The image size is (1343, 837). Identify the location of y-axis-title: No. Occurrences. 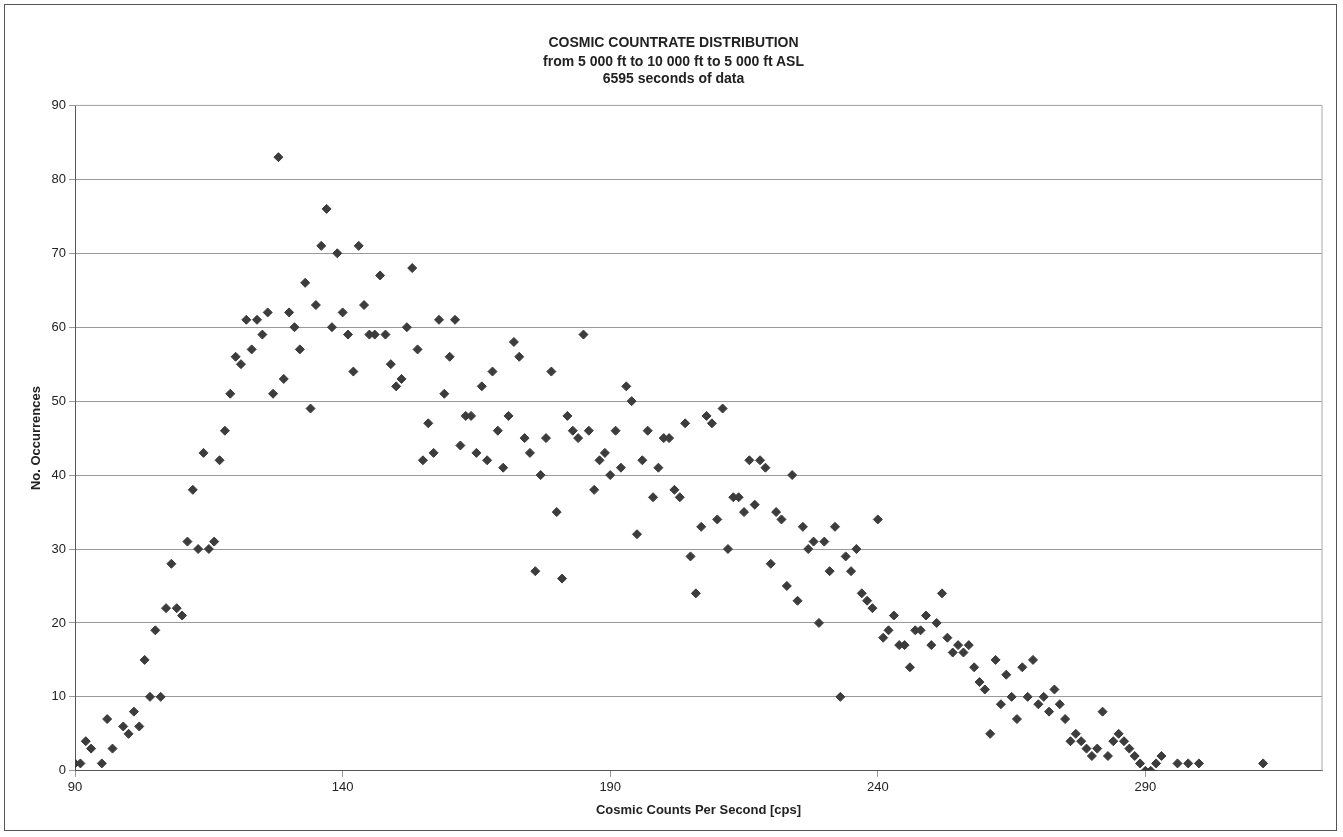
(36, 438).